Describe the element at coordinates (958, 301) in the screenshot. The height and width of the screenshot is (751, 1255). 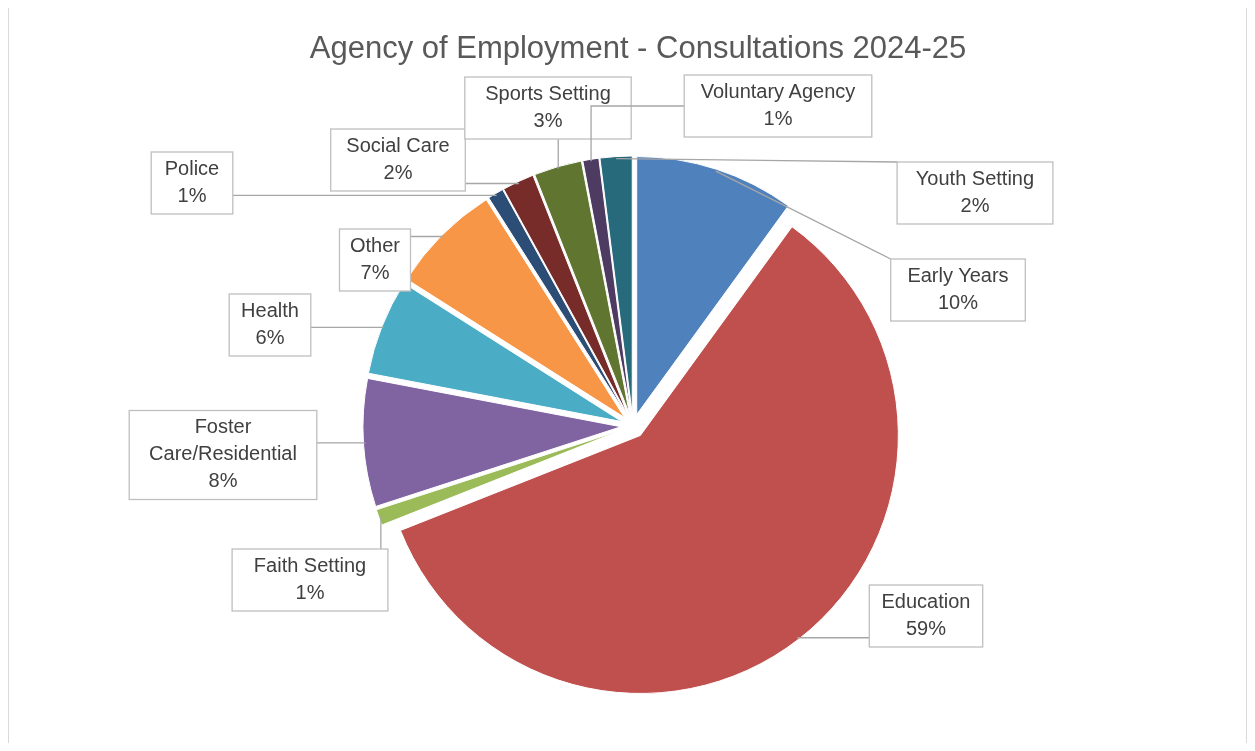
I see `data-label: 10%` at that location.